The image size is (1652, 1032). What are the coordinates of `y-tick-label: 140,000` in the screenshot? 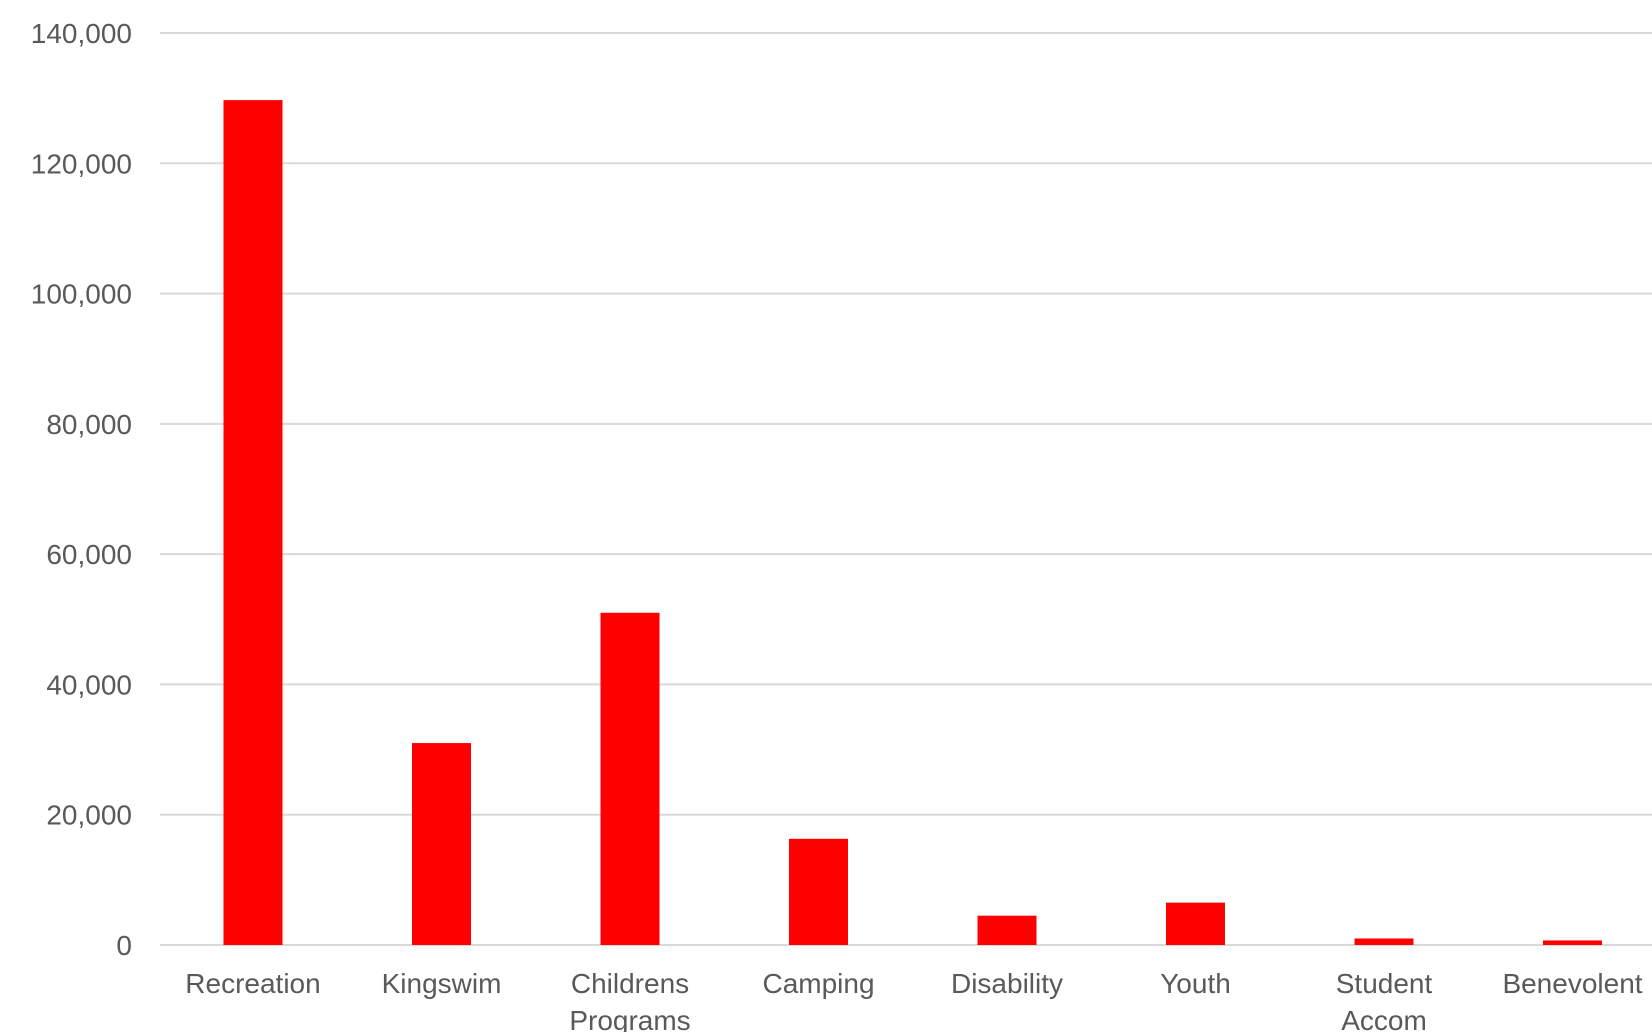 It's located at (81, 33).